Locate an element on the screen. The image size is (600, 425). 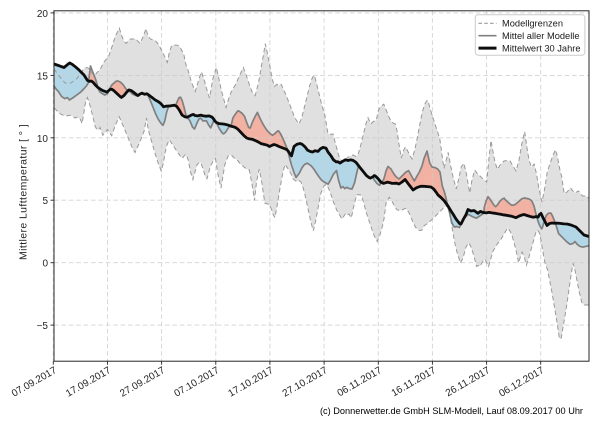
svg-text: 5 is located at coordinates (45, 201).